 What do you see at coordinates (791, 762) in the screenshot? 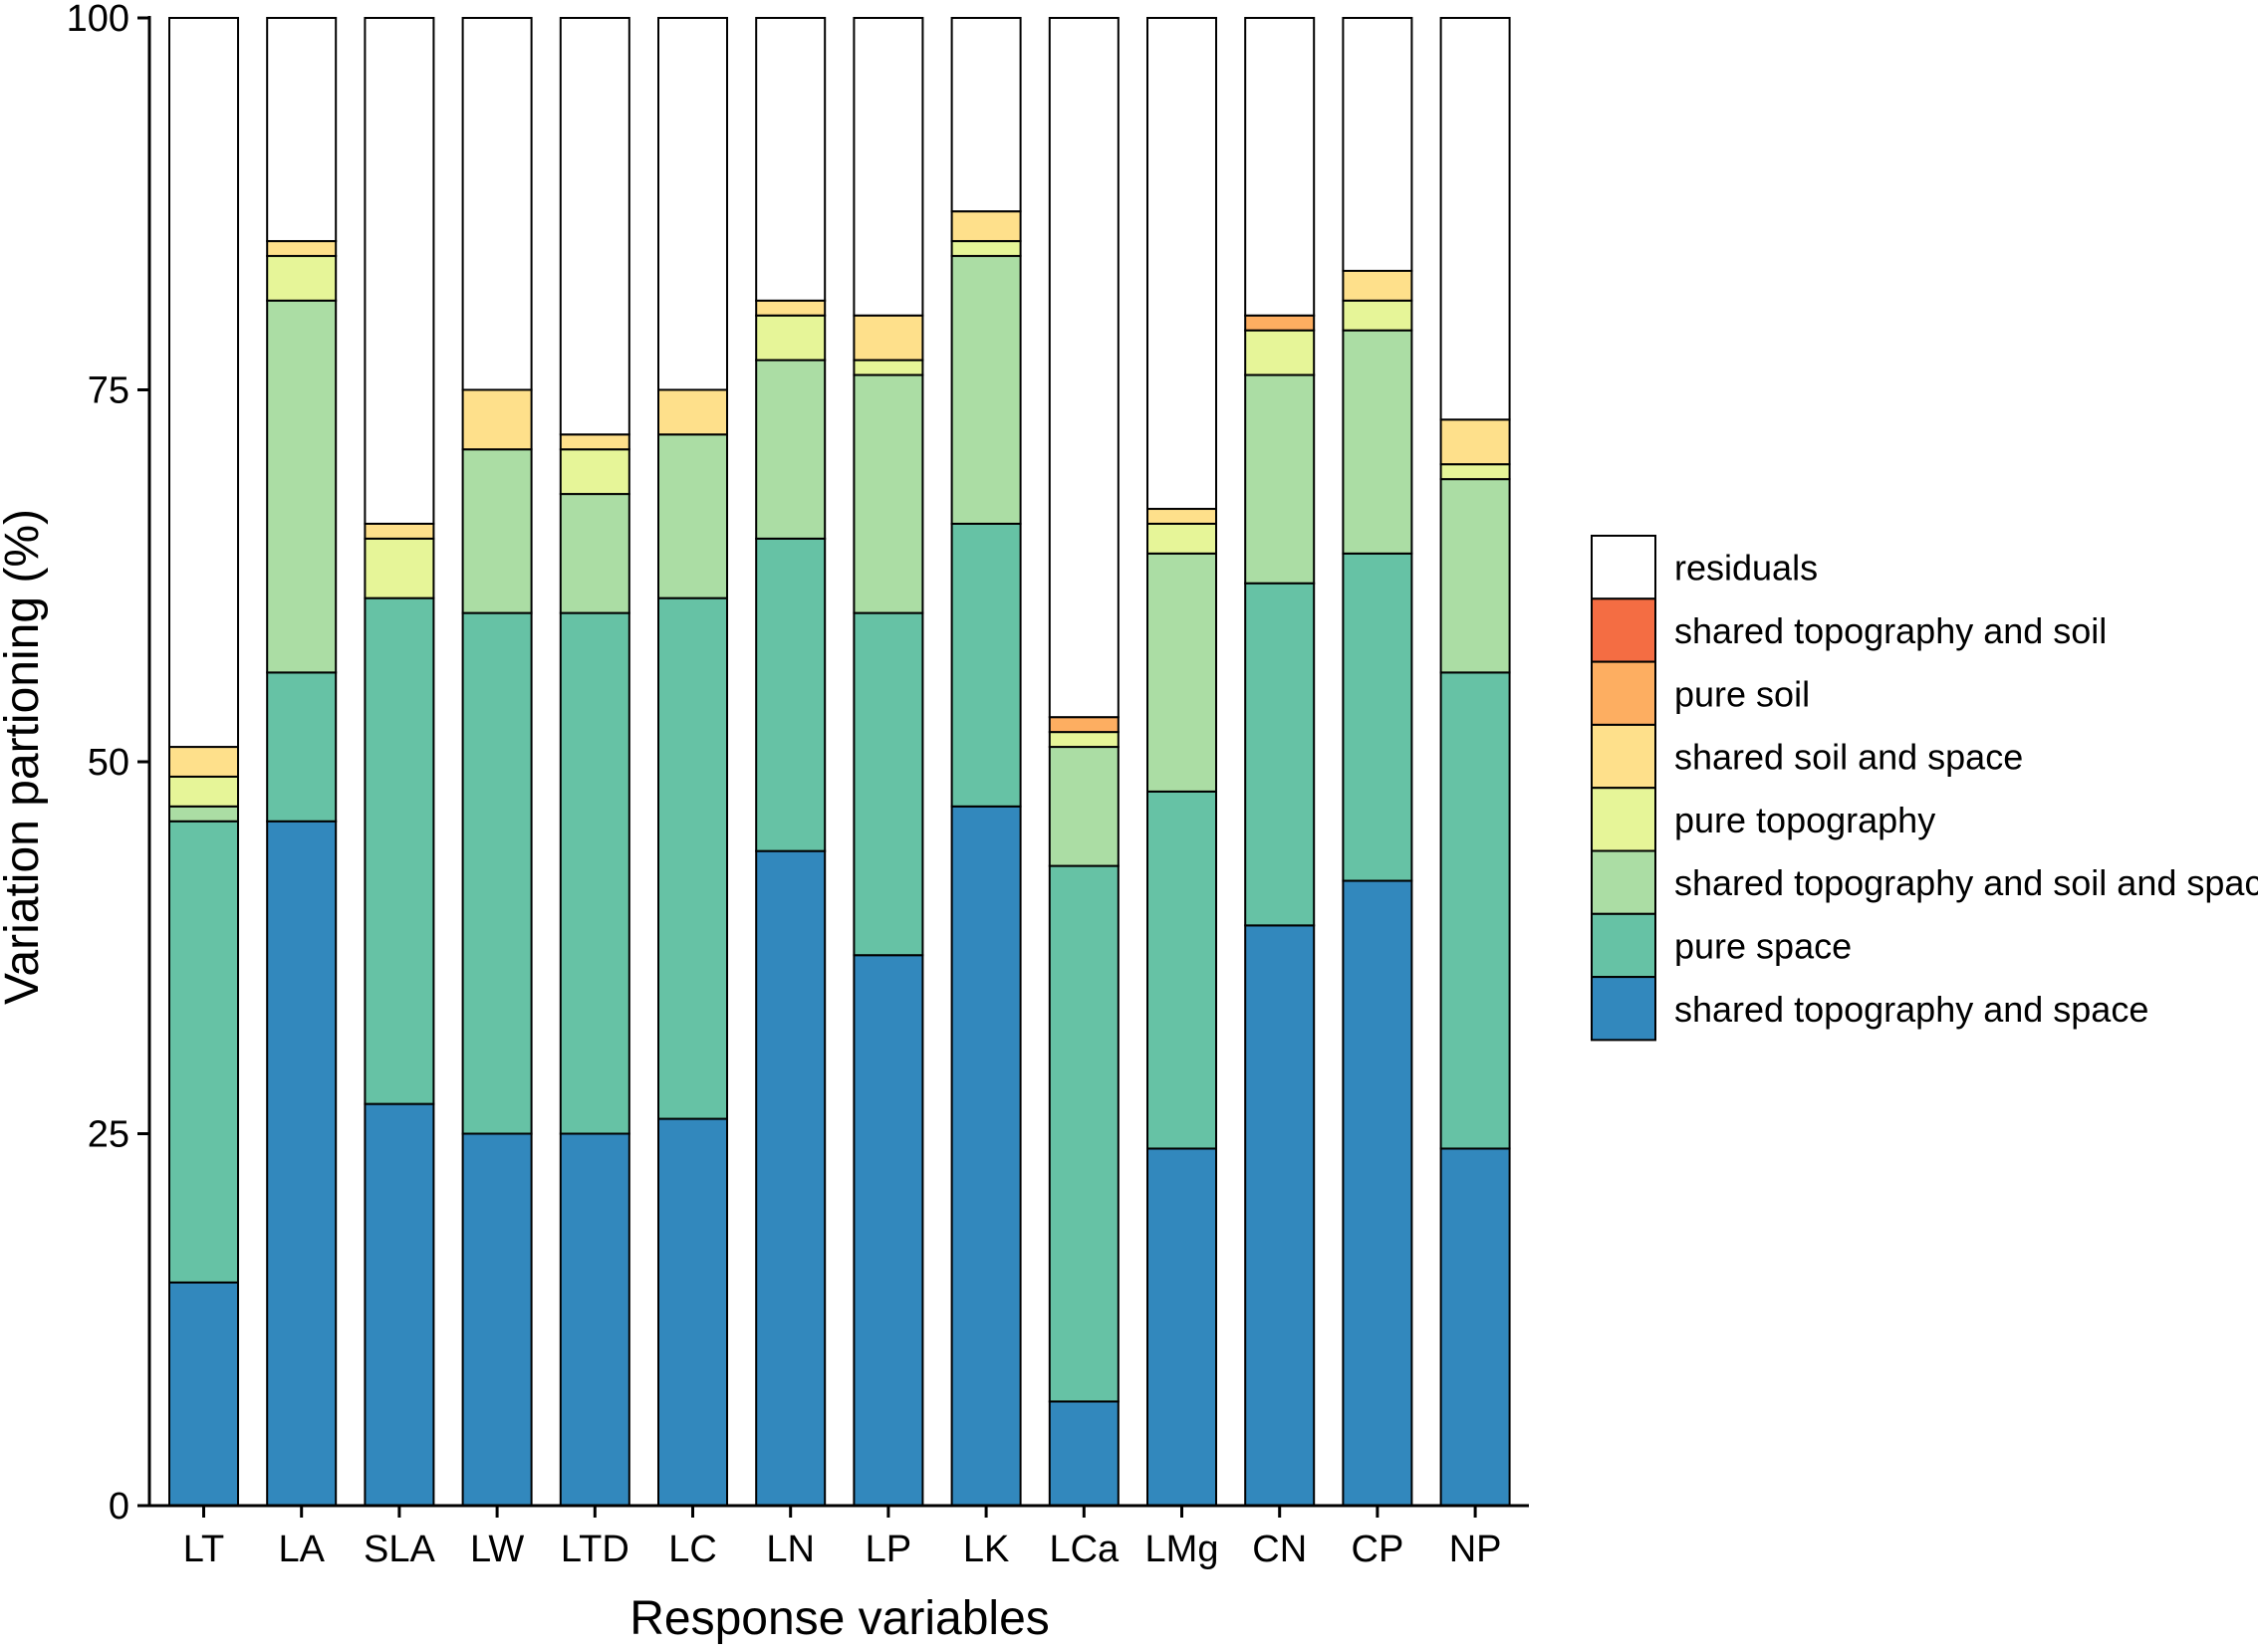
I see `bar-ln` at bounding box center [791, 762].